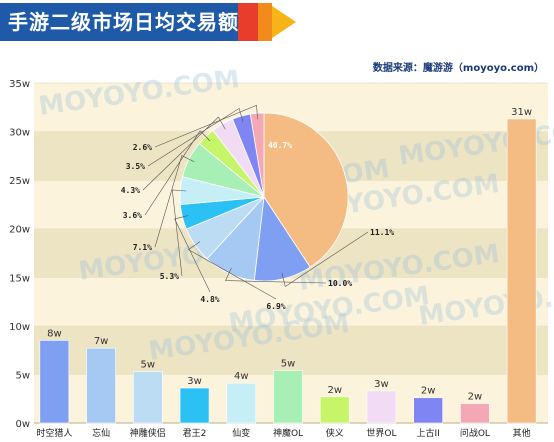  I want to click on x-tick-label: 上古II, so click(428, 433).